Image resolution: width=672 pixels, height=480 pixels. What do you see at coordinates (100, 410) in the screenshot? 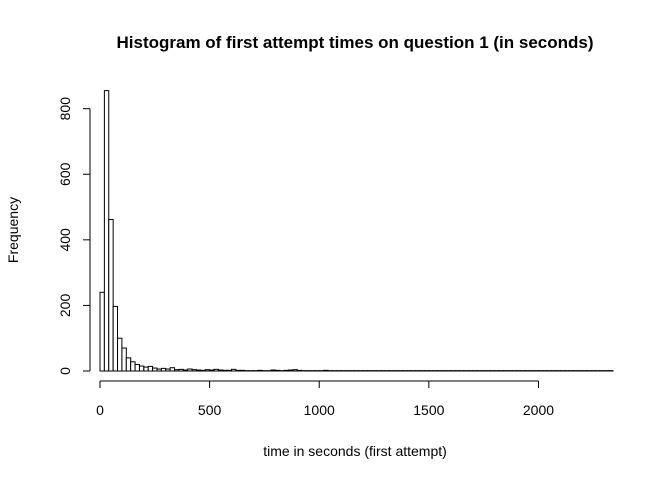
I see `x-tick-label: 0` at bounding box center [100, 410].